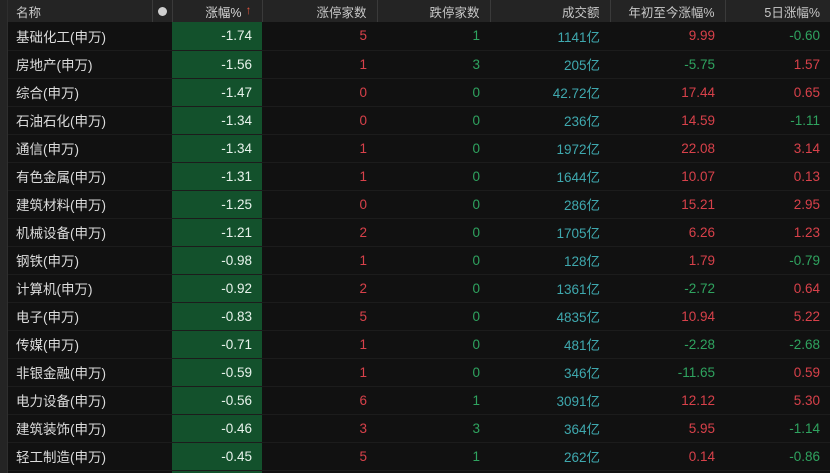 The height and width of the screenshot is (473, 830). Describe the element at coordinates (217, 176) in the screenshot. I see `cell-change-pct: -1.31` at that location.